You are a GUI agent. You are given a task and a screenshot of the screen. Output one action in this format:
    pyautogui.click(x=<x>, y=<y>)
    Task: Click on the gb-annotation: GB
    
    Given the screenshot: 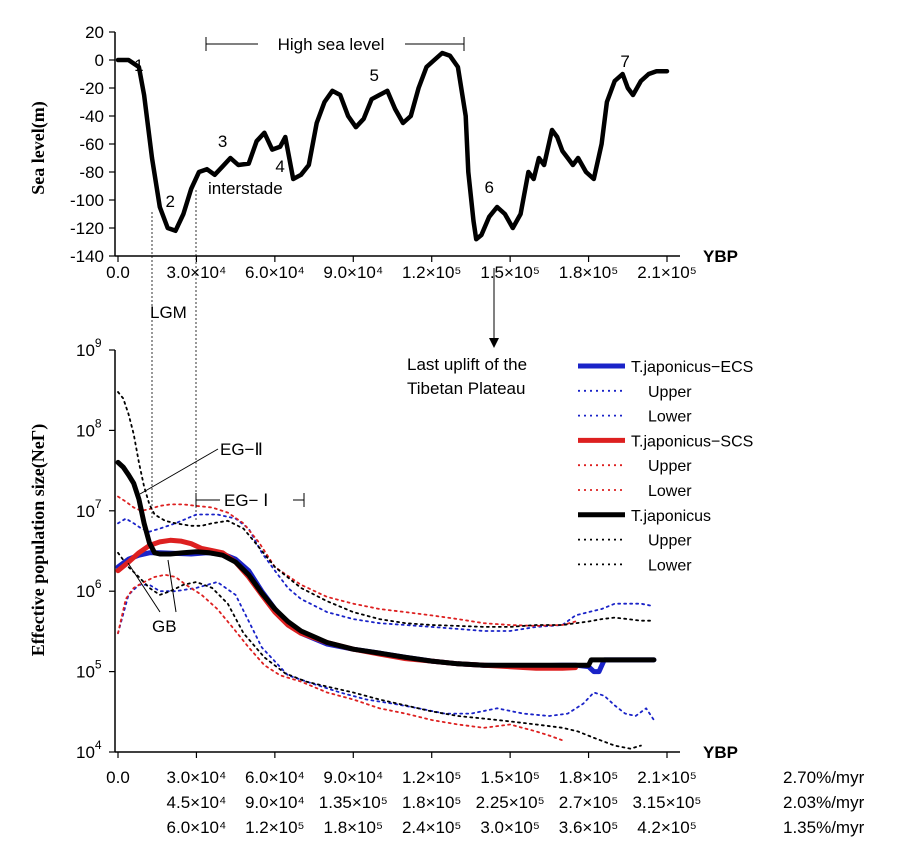 What is the action you would take?
    pyautogui.click(x=152, y=597)
    